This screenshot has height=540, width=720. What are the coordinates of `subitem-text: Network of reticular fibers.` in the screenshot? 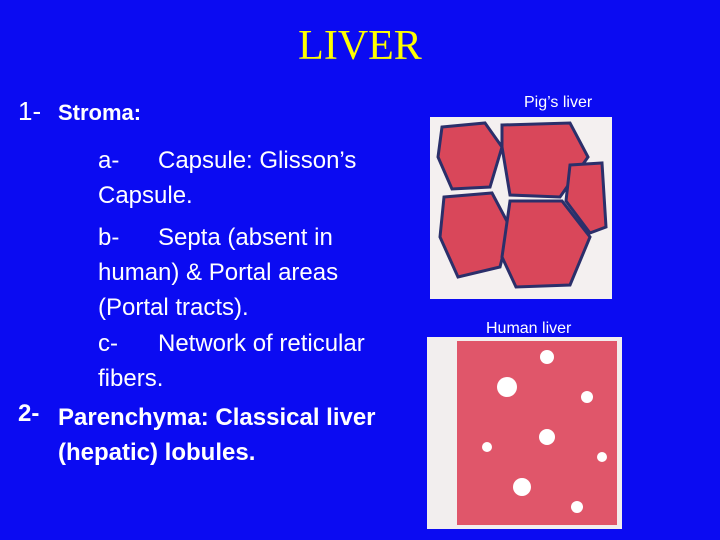 It's located at (231, 361).